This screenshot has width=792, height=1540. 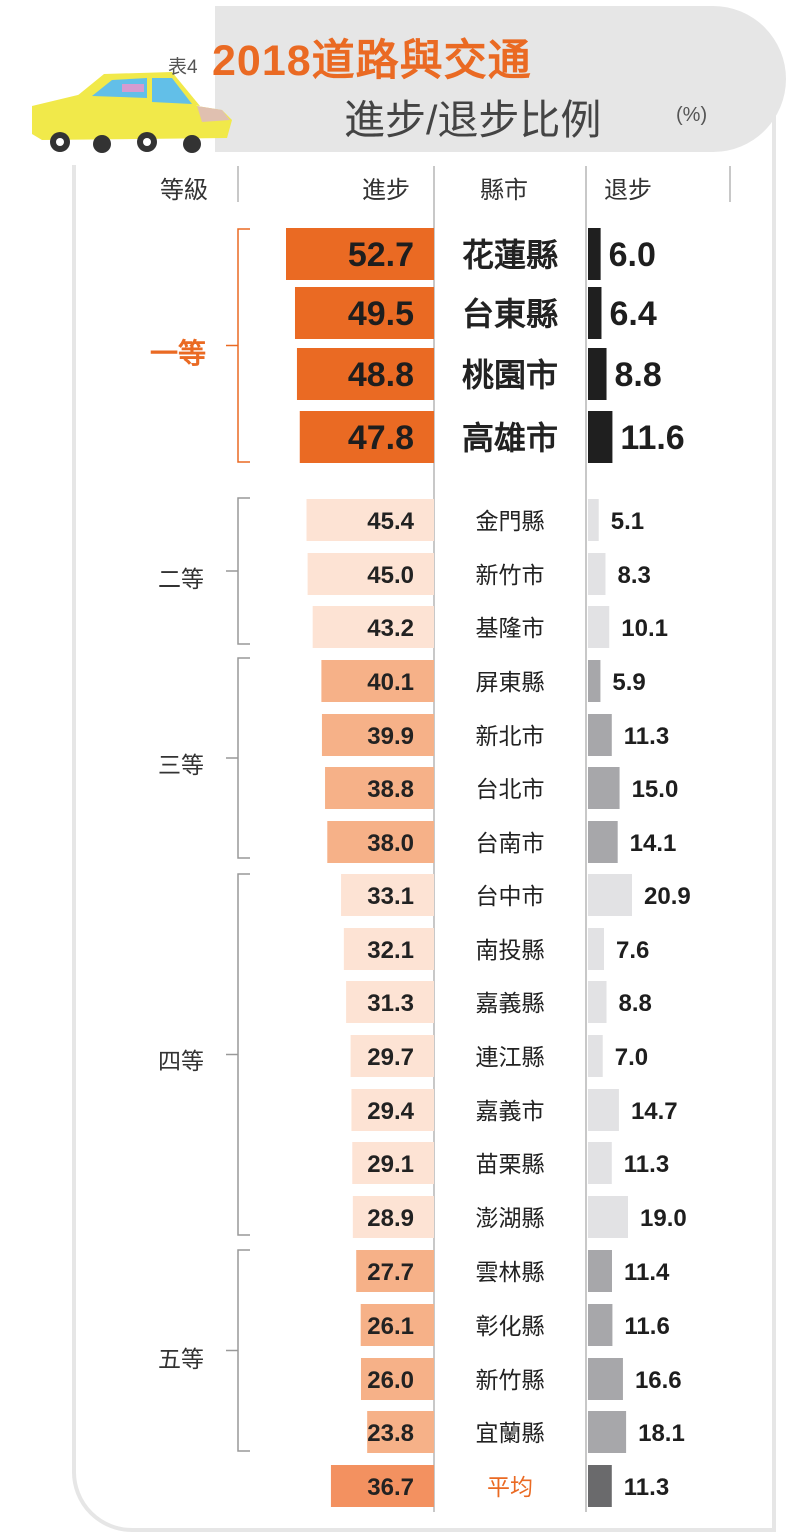 I want to click on progress-value: 29.1, so click(x=390, y=1164).